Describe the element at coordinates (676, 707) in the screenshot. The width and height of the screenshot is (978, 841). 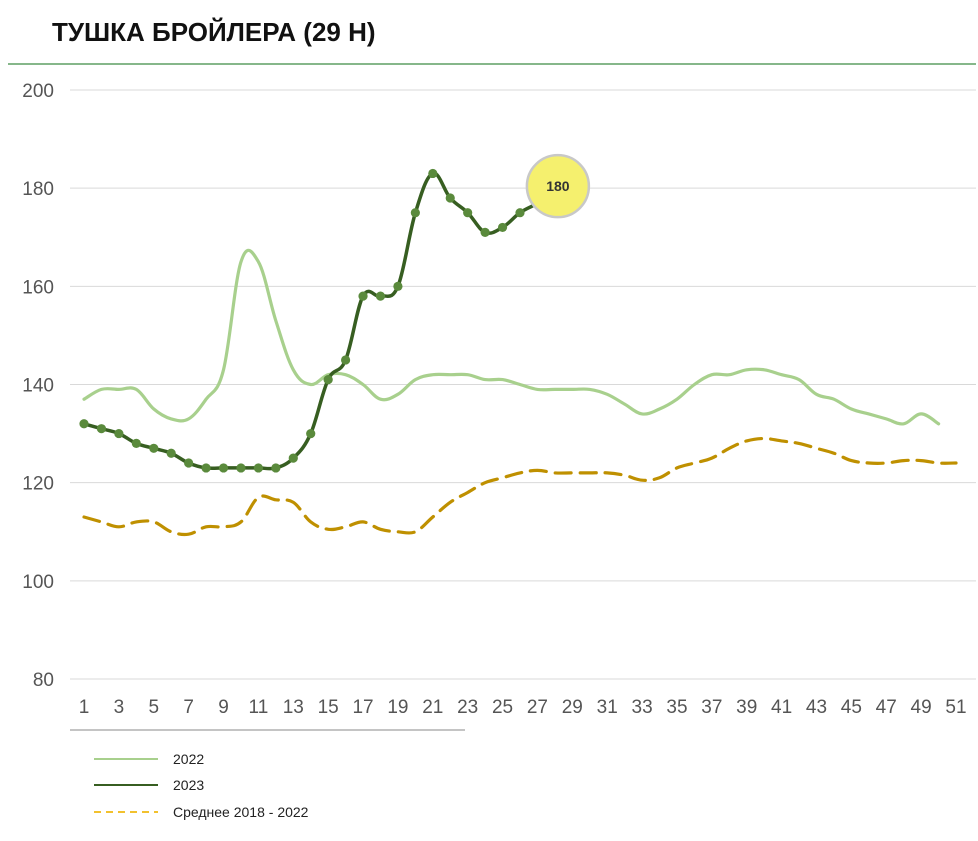
I see `x-tick-label: 35` at that location.